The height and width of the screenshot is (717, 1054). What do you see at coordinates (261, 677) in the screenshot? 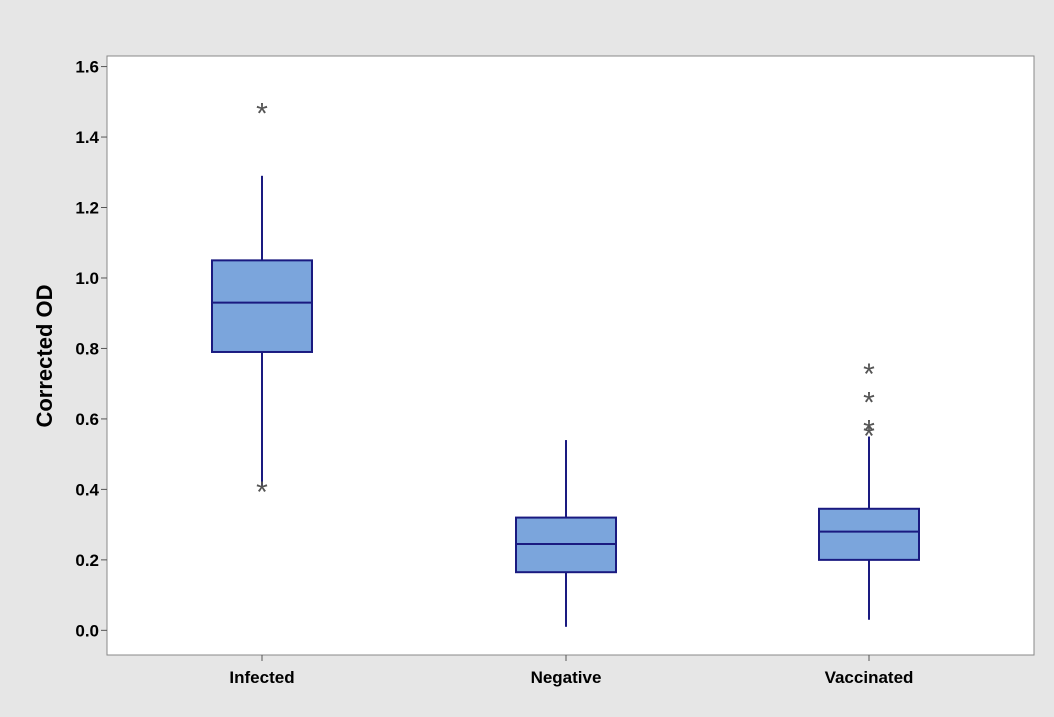
I see `x-tick-label-0: Infected` at bounding box center [261, 677].